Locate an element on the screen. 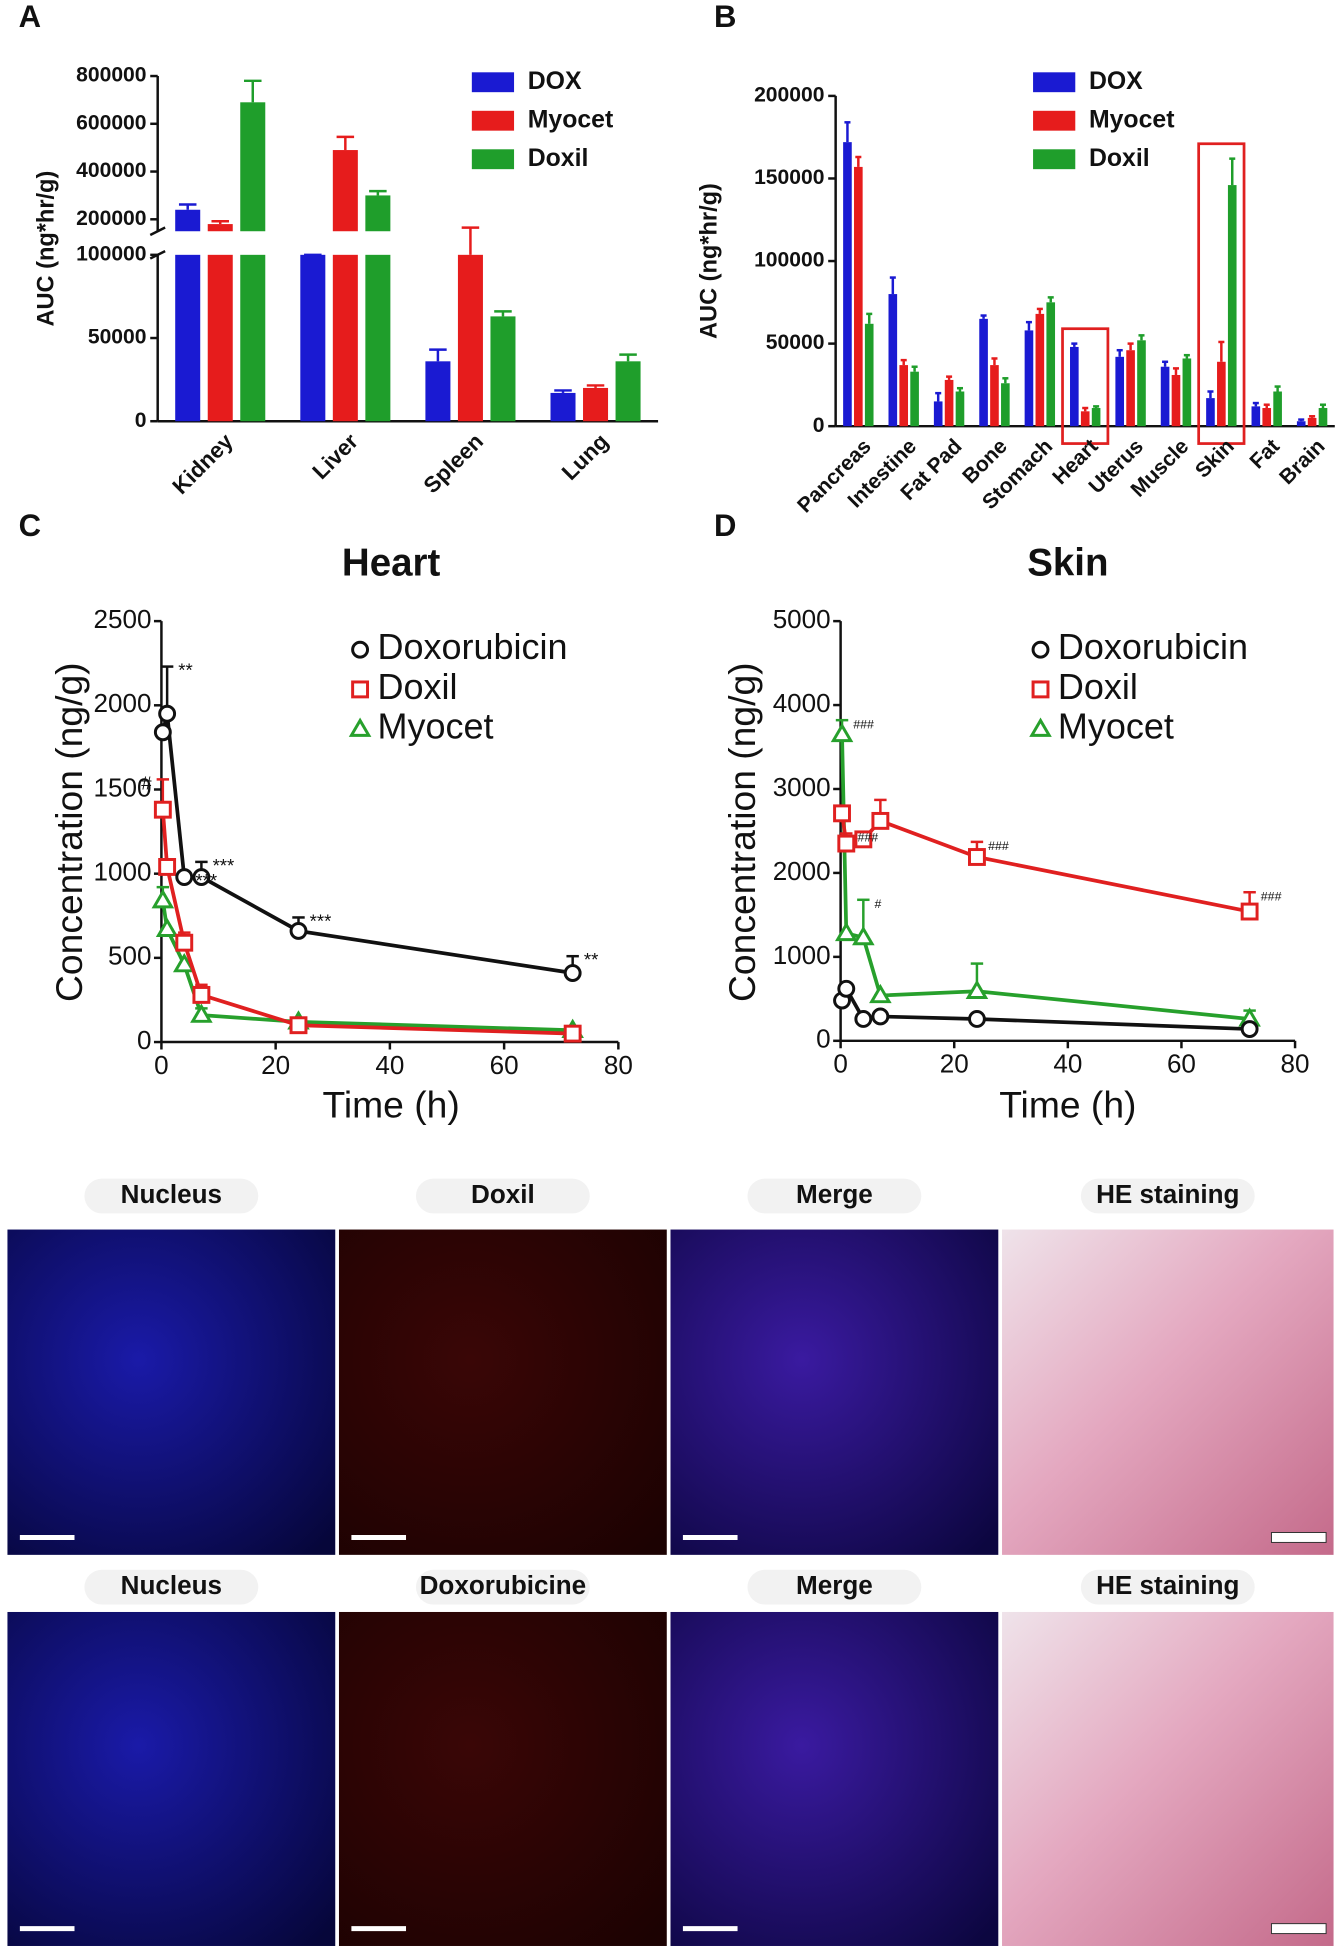 Image resolution: width=1341 pixels, height=1950 pixels. legend-label: Doxil is located at coordinates (558, 158).